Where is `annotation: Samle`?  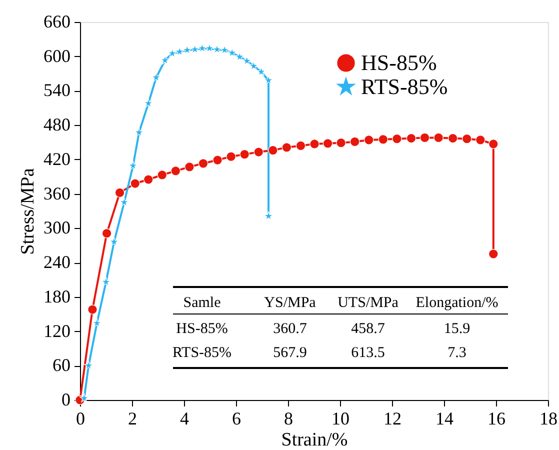
annotation: Samle is located at coordinates (202, 303).